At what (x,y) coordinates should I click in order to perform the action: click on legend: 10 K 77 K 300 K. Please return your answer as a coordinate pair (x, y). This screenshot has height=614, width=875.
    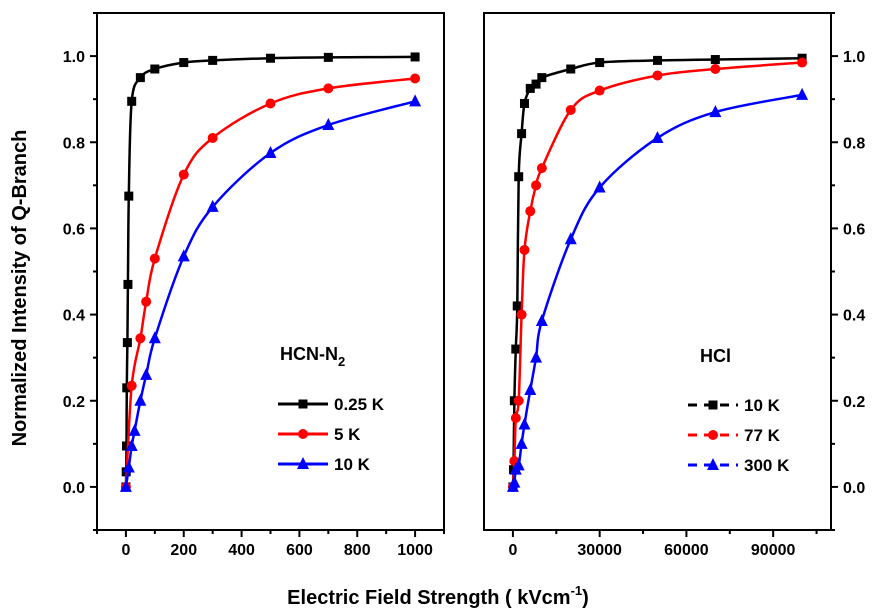
    Looking at the image, I should click on (739, 435).